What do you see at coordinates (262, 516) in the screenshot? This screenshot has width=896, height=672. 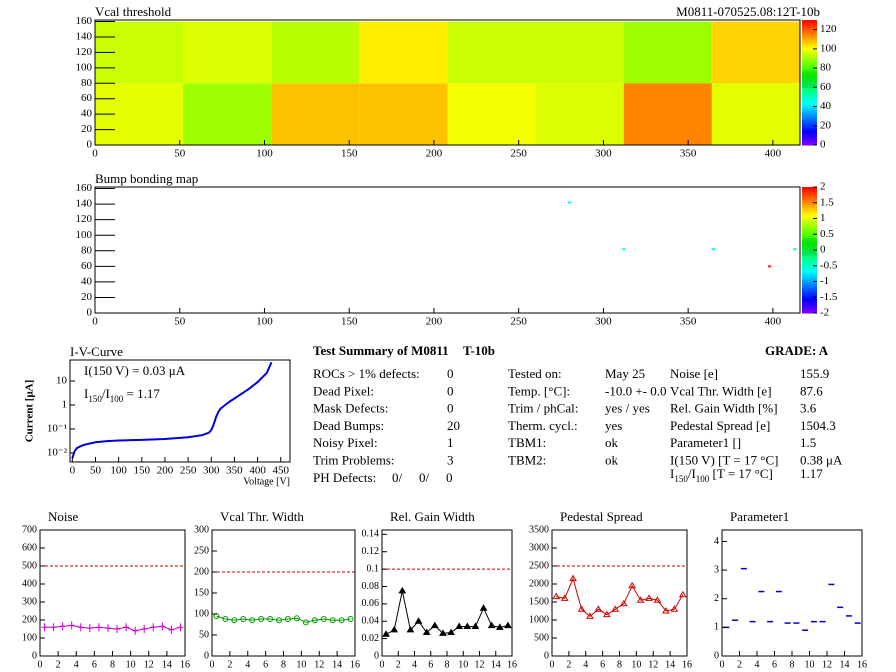 I see `chart-title: Vcal Thr. Width` at bounding box center [262, 516].